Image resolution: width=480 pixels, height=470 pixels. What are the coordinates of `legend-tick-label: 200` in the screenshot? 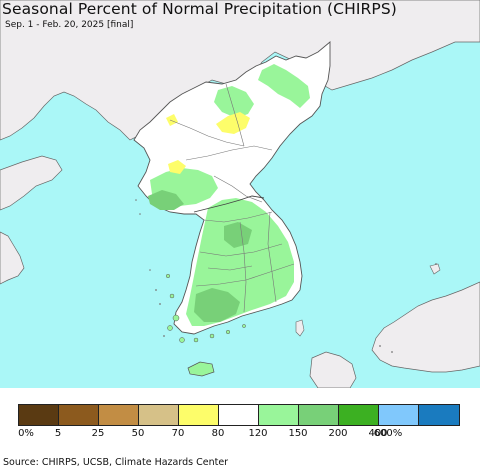 It's located at (338, 433).